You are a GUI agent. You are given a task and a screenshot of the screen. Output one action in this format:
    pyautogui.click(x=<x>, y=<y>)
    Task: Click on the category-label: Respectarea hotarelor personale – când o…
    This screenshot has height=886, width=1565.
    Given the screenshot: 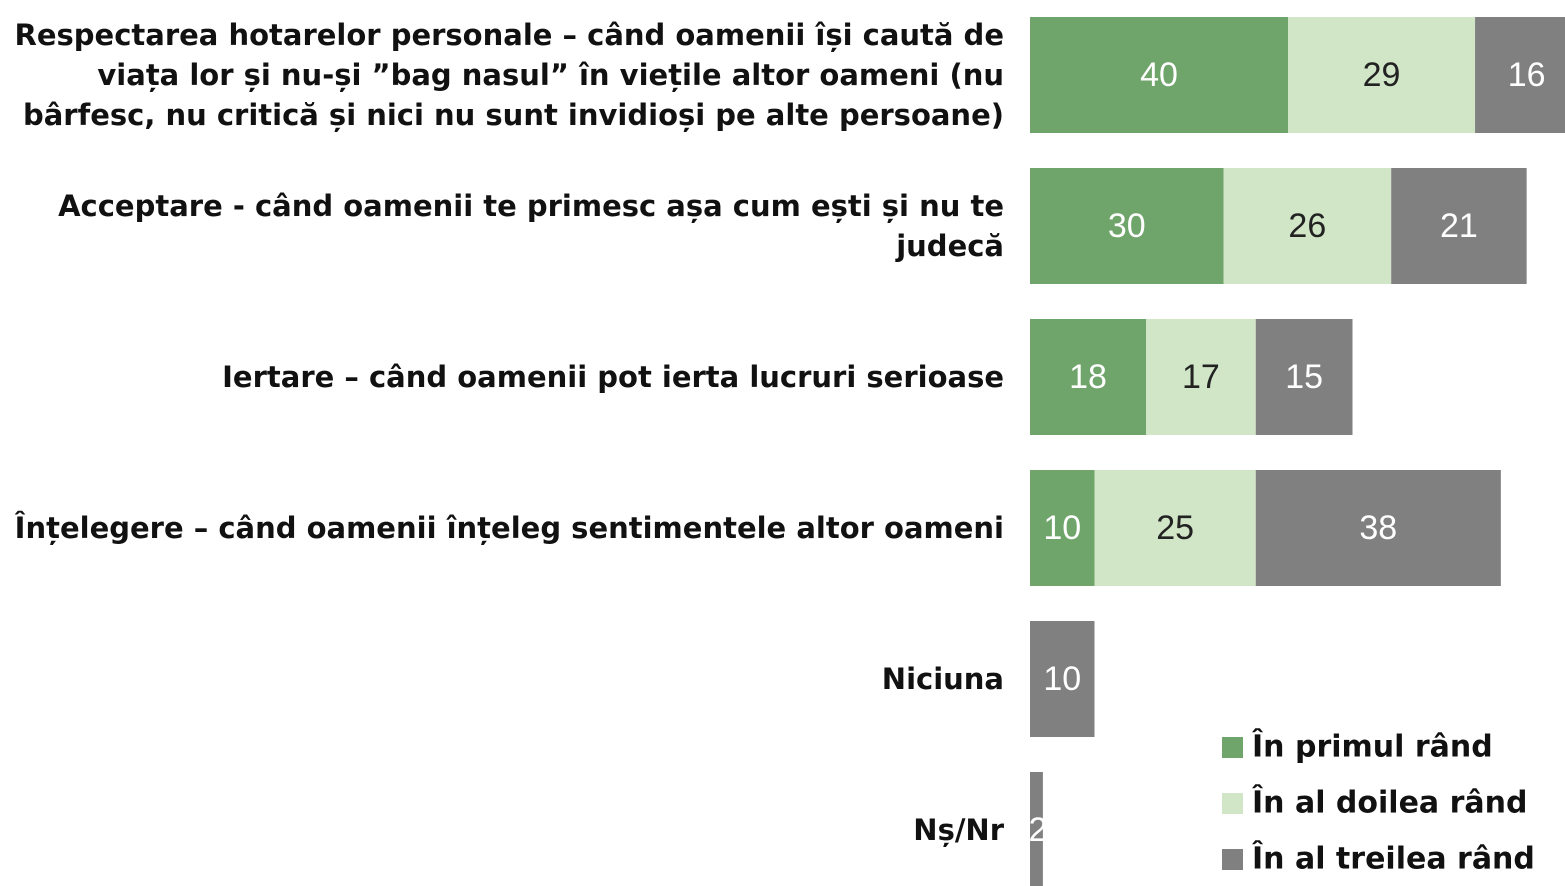 What is the action you would take?
    pyautogui.click(x=509, y=75)
    